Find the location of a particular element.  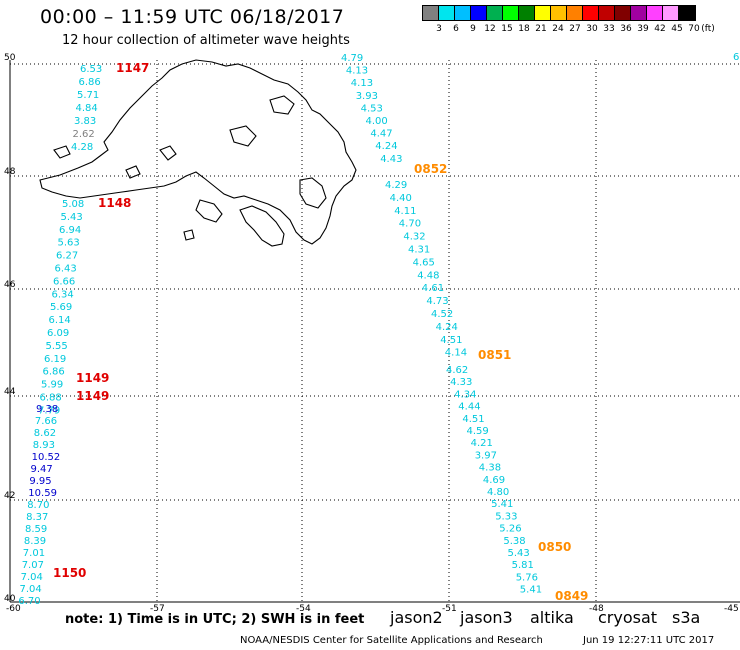

legend-label: 30 is located at coordinates (592, 29).